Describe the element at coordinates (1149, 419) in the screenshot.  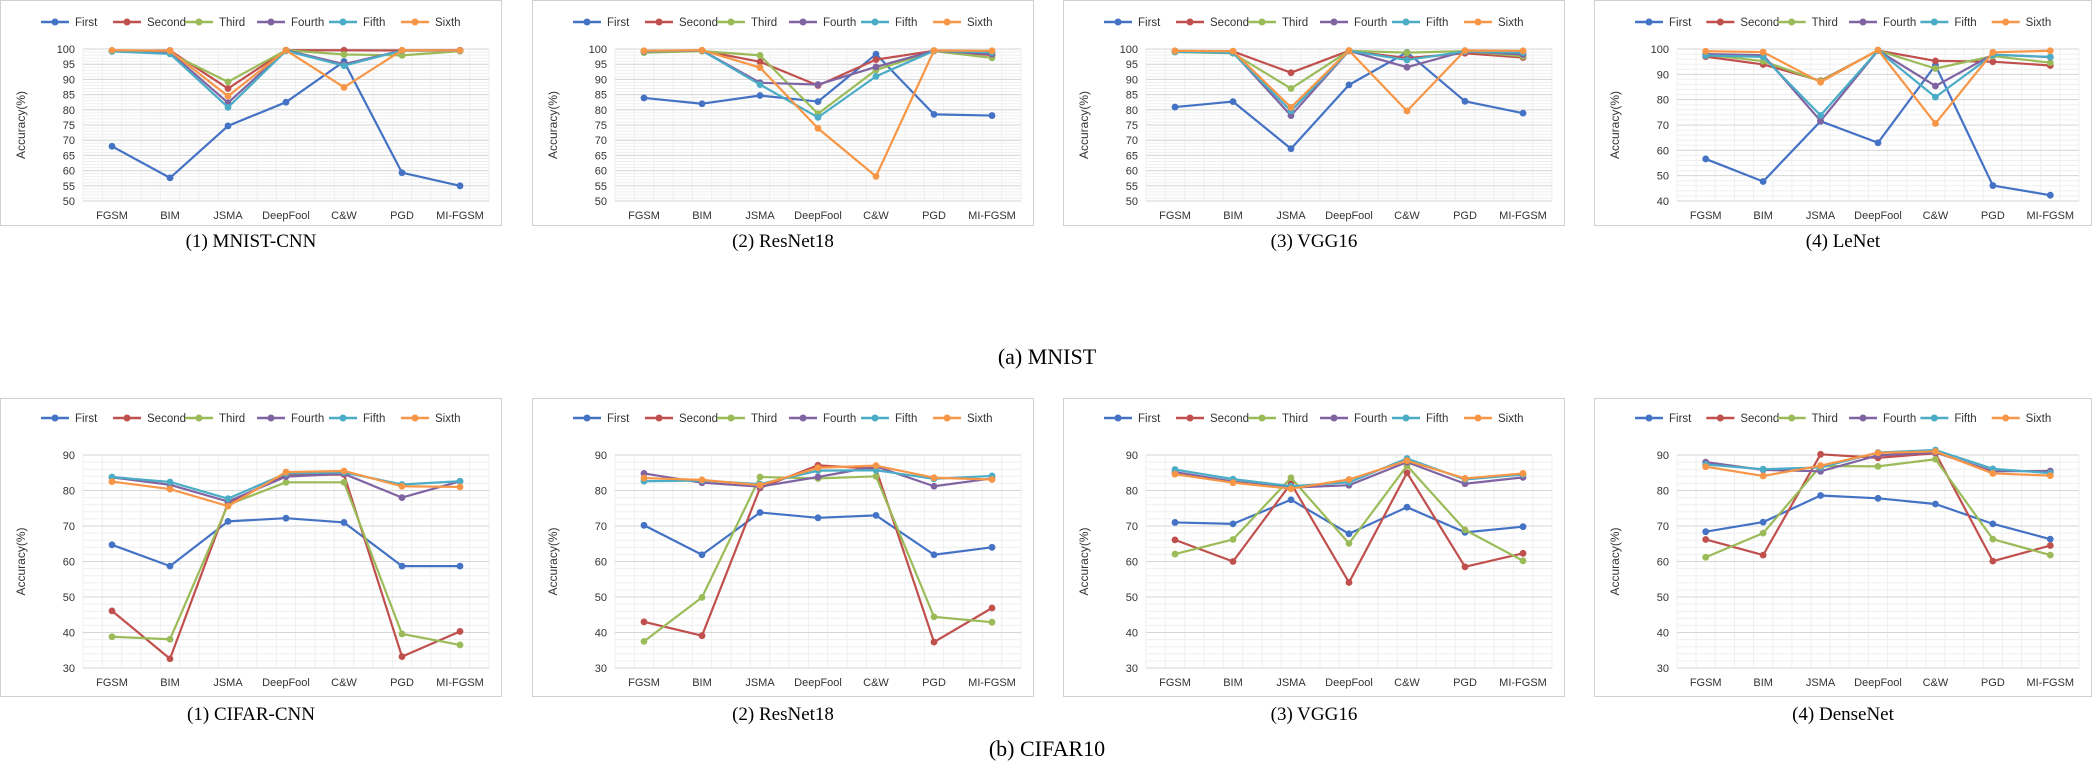
I see `legend-label: First` at that location.